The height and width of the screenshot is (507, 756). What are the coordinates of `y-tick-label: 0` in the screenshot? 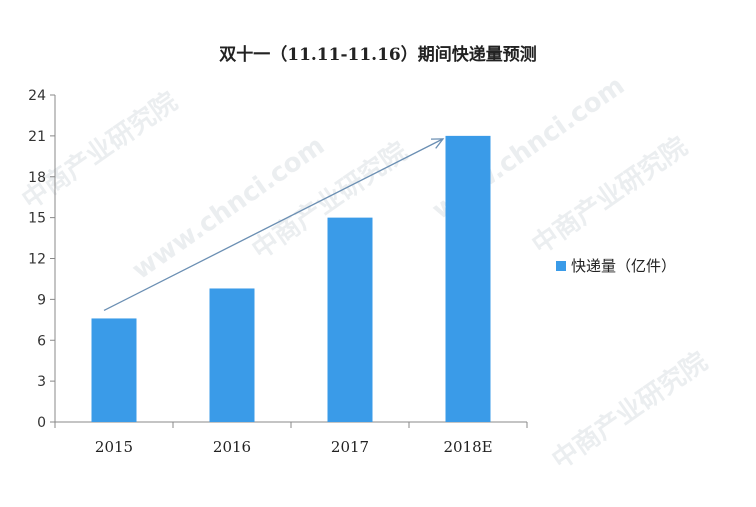 It's located at (41, 423).